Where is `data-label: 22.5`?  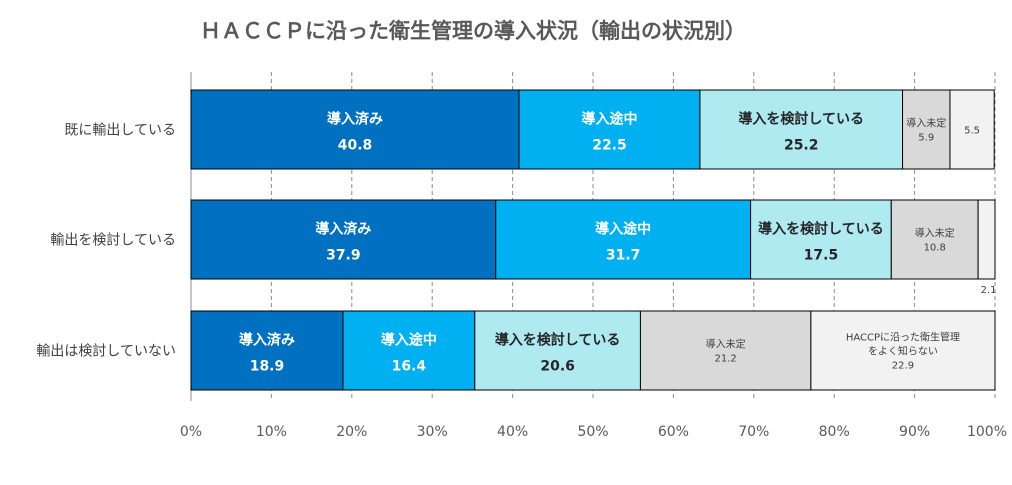 data-label: 22.5 is located at coordinates (609, 146).